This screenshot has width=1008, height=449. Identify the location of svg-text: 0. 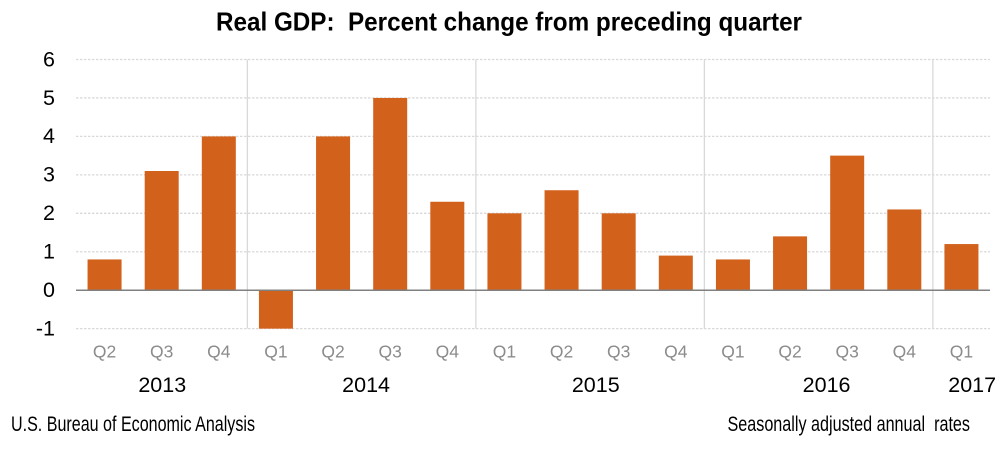
(49, 290).